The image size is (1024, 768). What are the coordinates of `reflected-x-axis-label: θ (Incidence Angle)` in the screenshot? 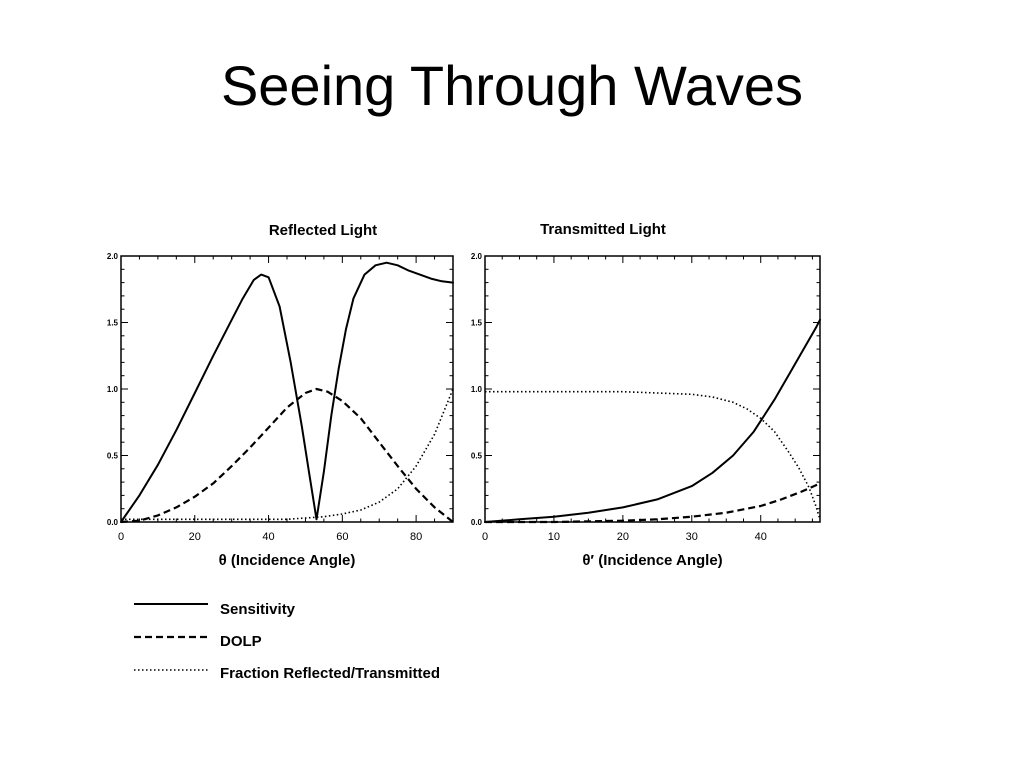 It's located at (287, 560).